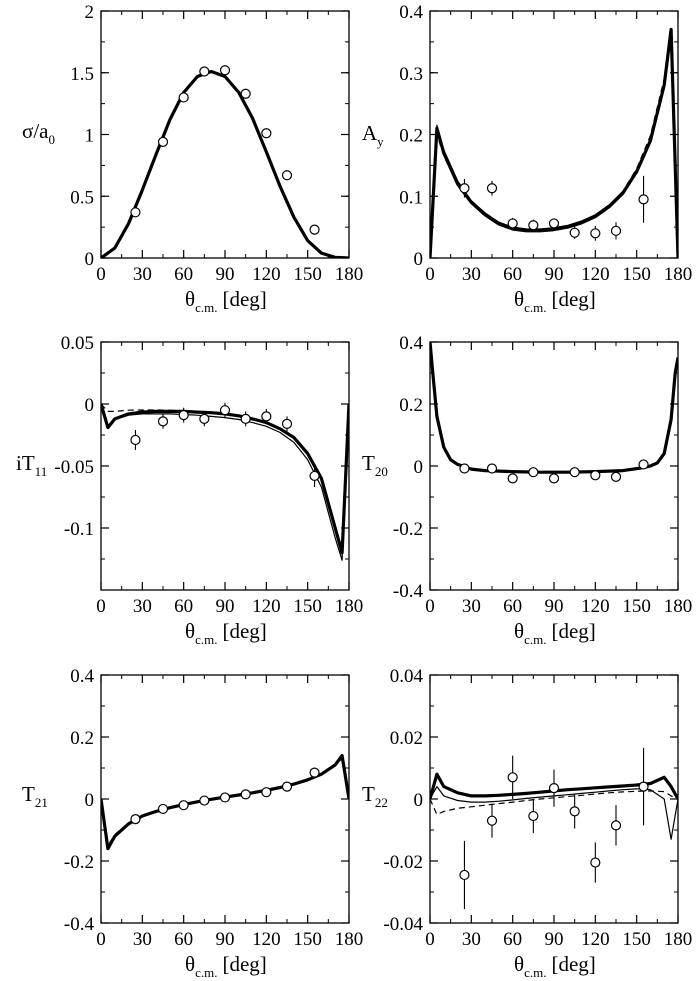 Image resolution: width=698 pixels, height=981 pixels. I want to click on y-axis-symbol: T, so click(28, 794).